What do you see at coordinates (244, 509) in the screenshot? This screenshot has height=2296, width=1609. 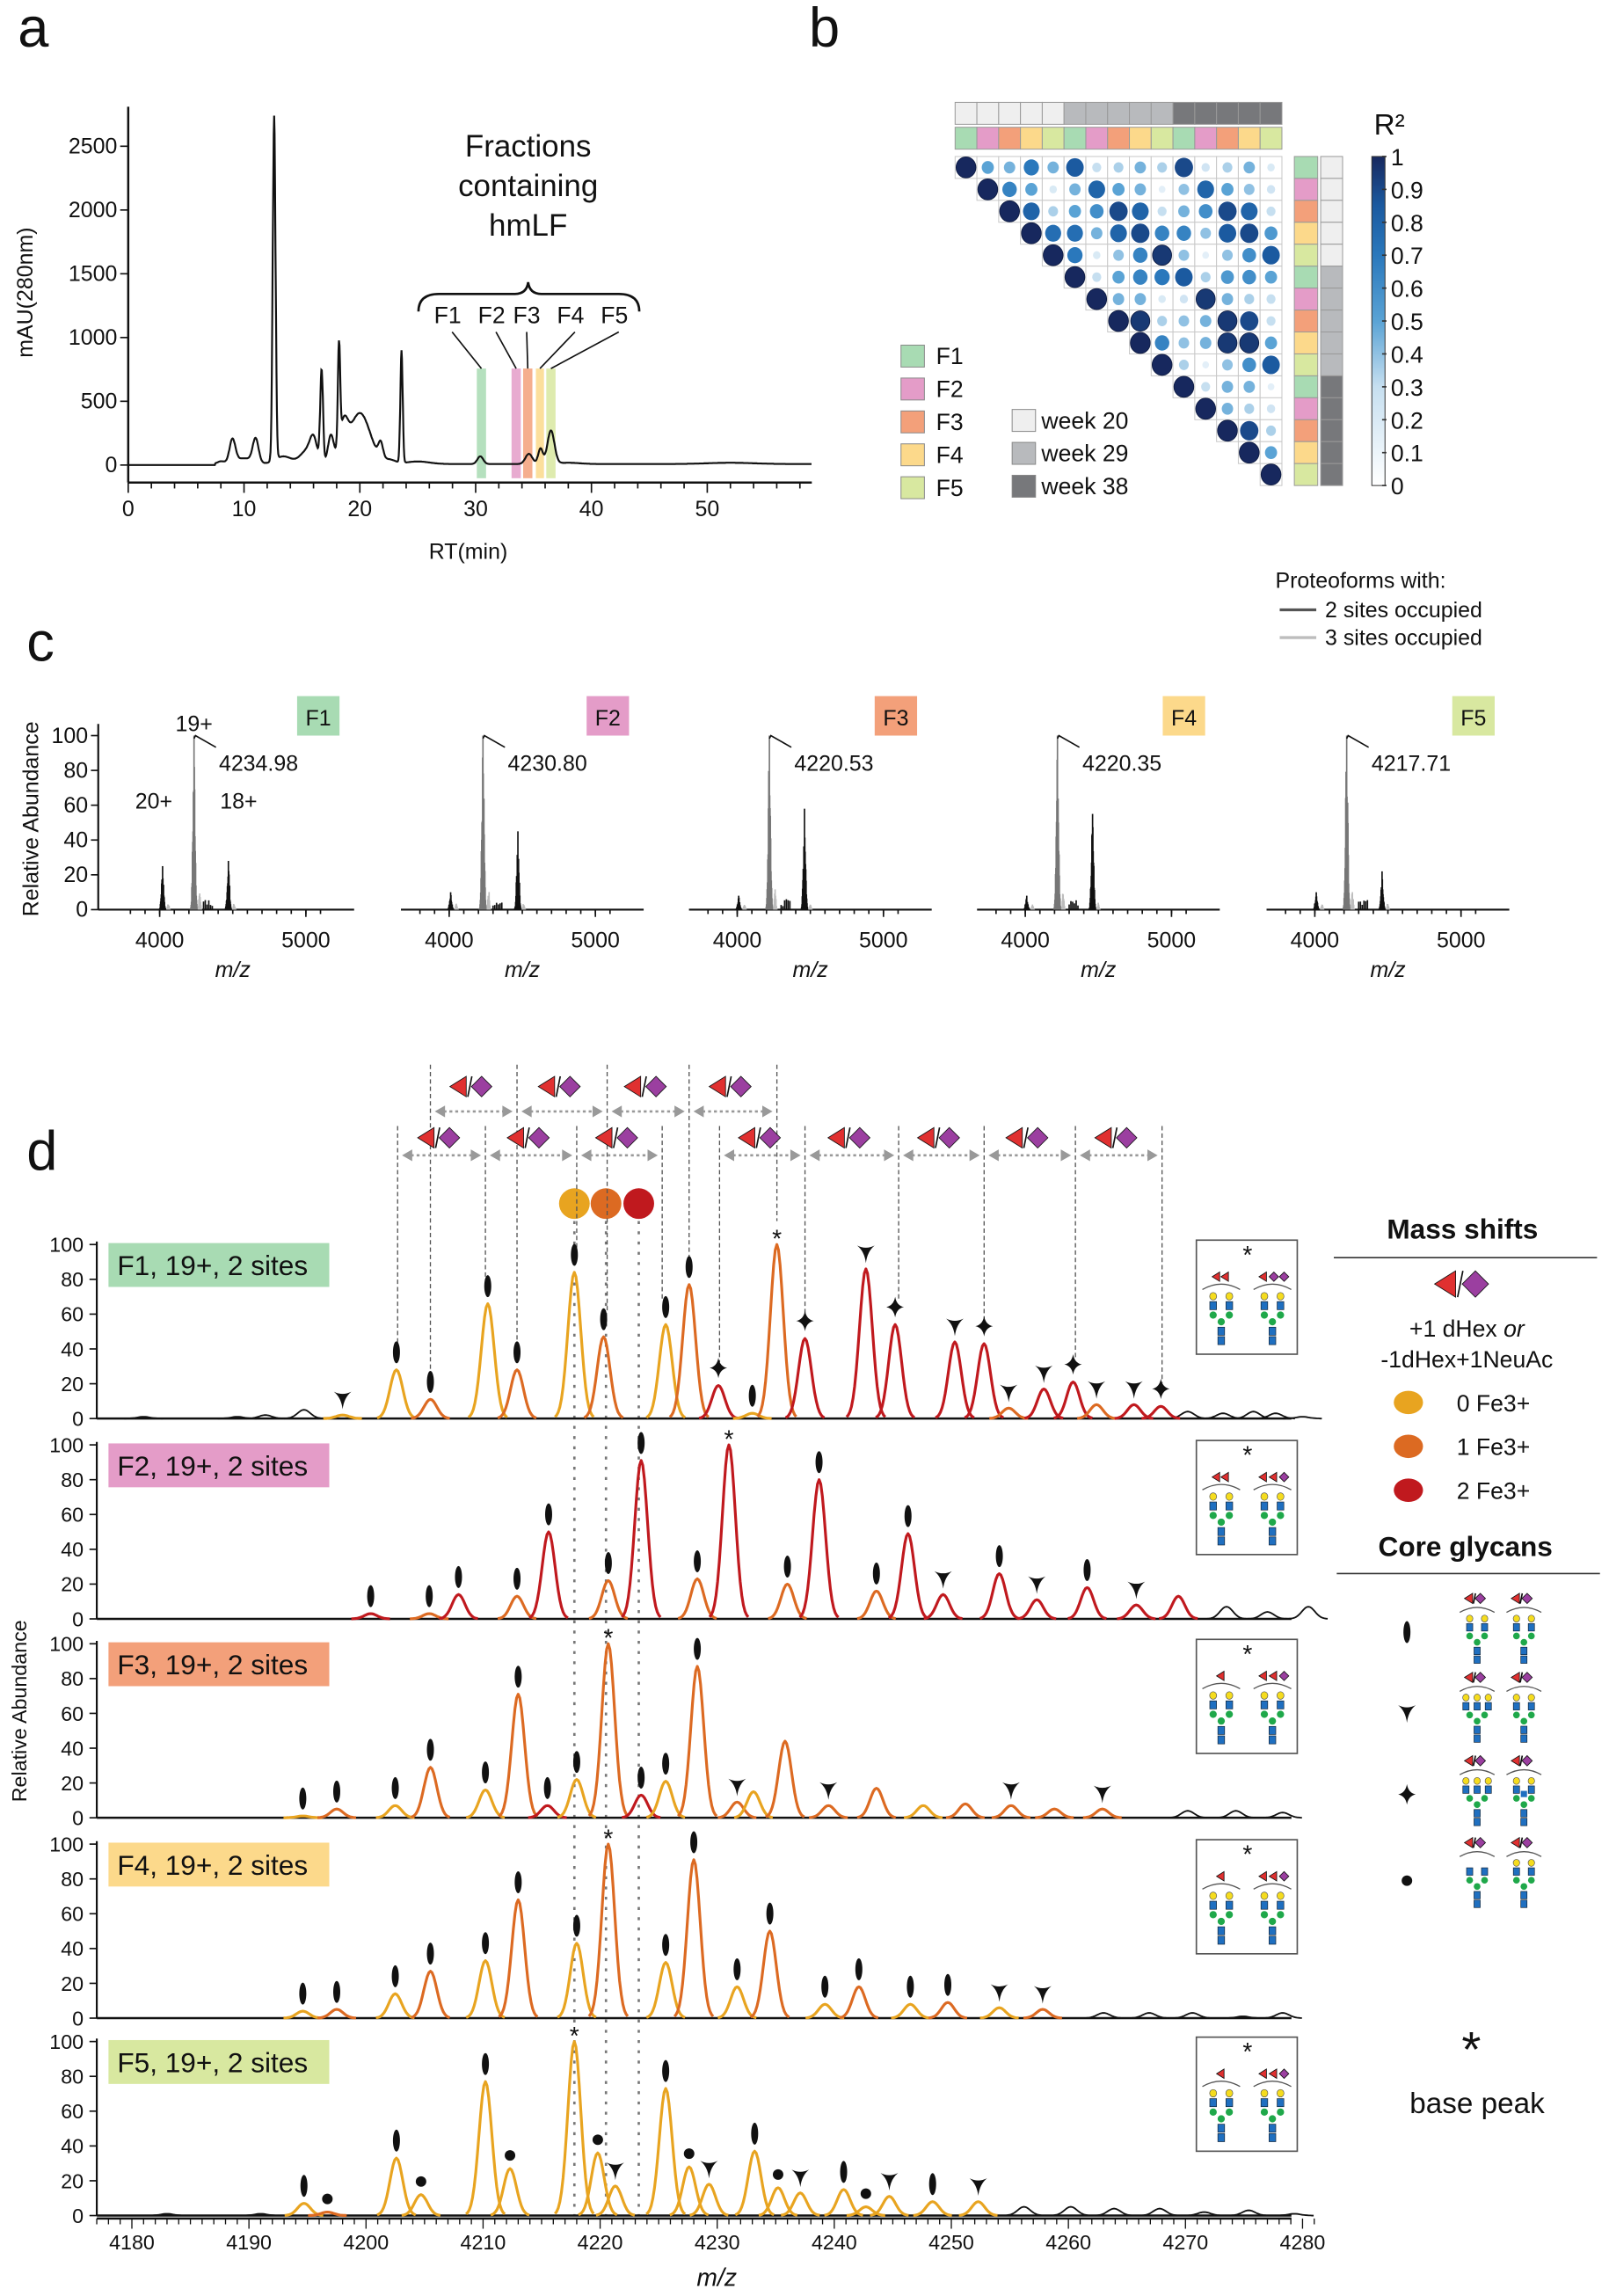 I see `x-tick-label: 10` at bounding box center [244, 509].